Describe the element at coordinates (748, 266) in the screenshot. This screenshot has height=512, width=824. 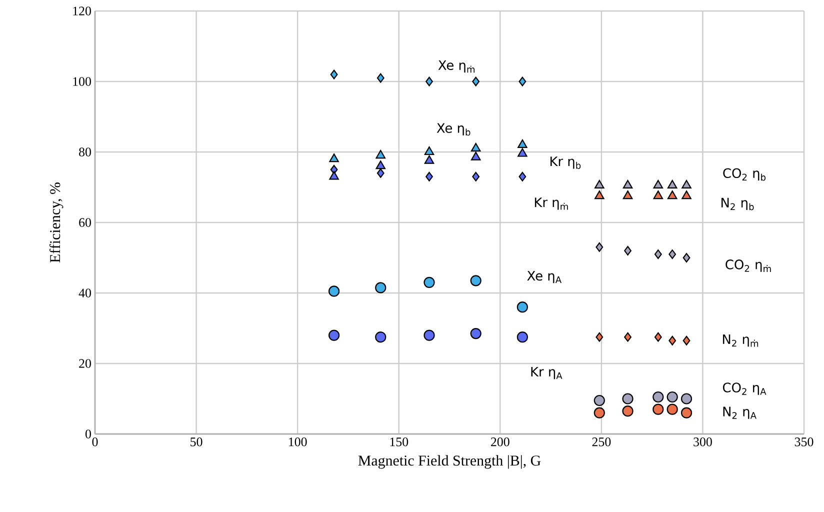
I see `text: CO$_{2}$ η$_{ṁ}$` at that location.